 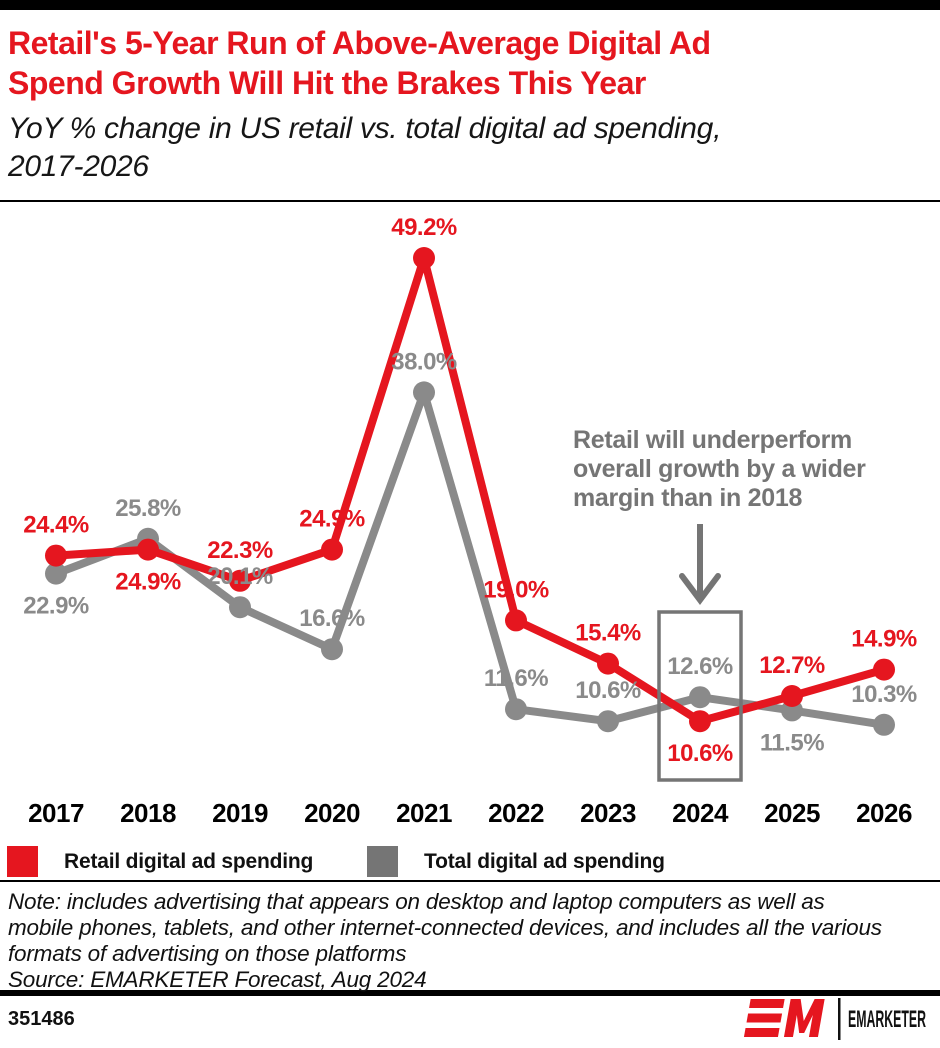 I want to click on emarketer-logo: EMARKETER, so click(x=834, y=1019).